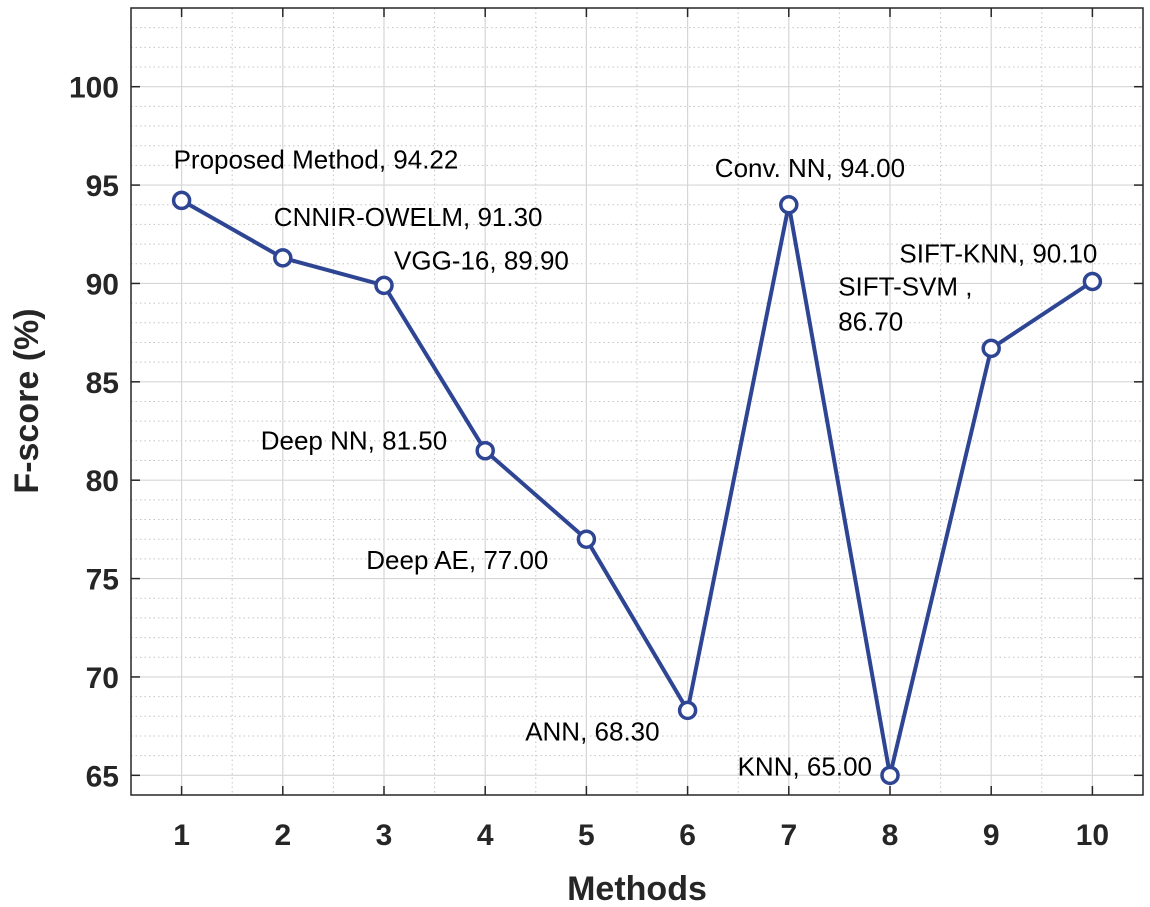 This screenshot has width=1150, height=907. I want to click on x-axis-label: Methods, so click(637, 888).